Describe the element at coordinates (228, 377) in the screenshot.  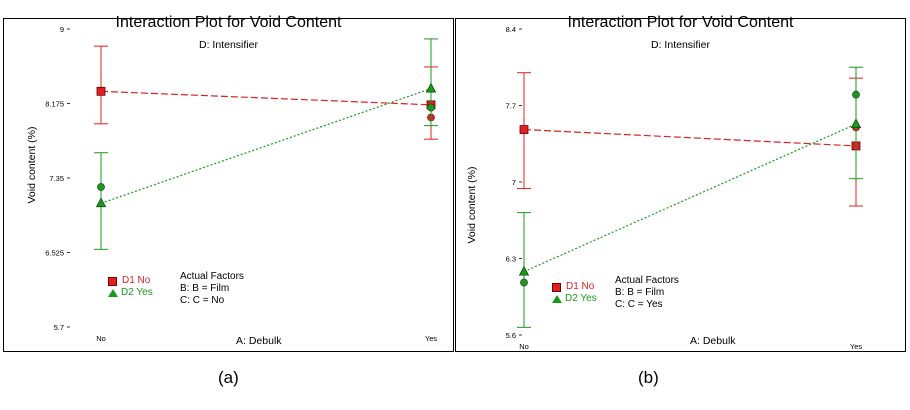
I see `caption-a: (a)` at that location.